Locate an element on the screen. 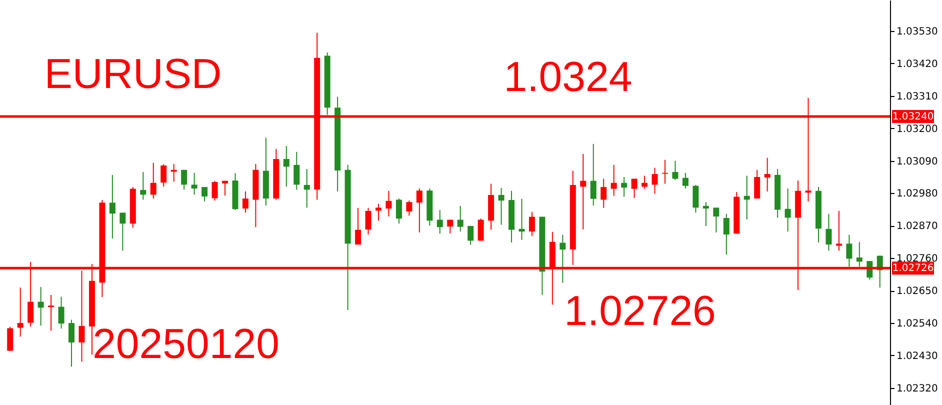 The image size is (942, 405). y-tick-label: 1.02650 is located at coordinates (917, 292).